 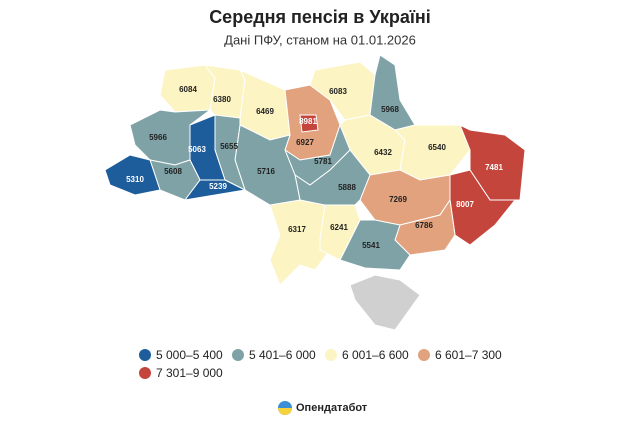 What do you see at coordinates (266, 171) in the screenshot?
I see `region-label: 5716` at bounding box center [266, 171].